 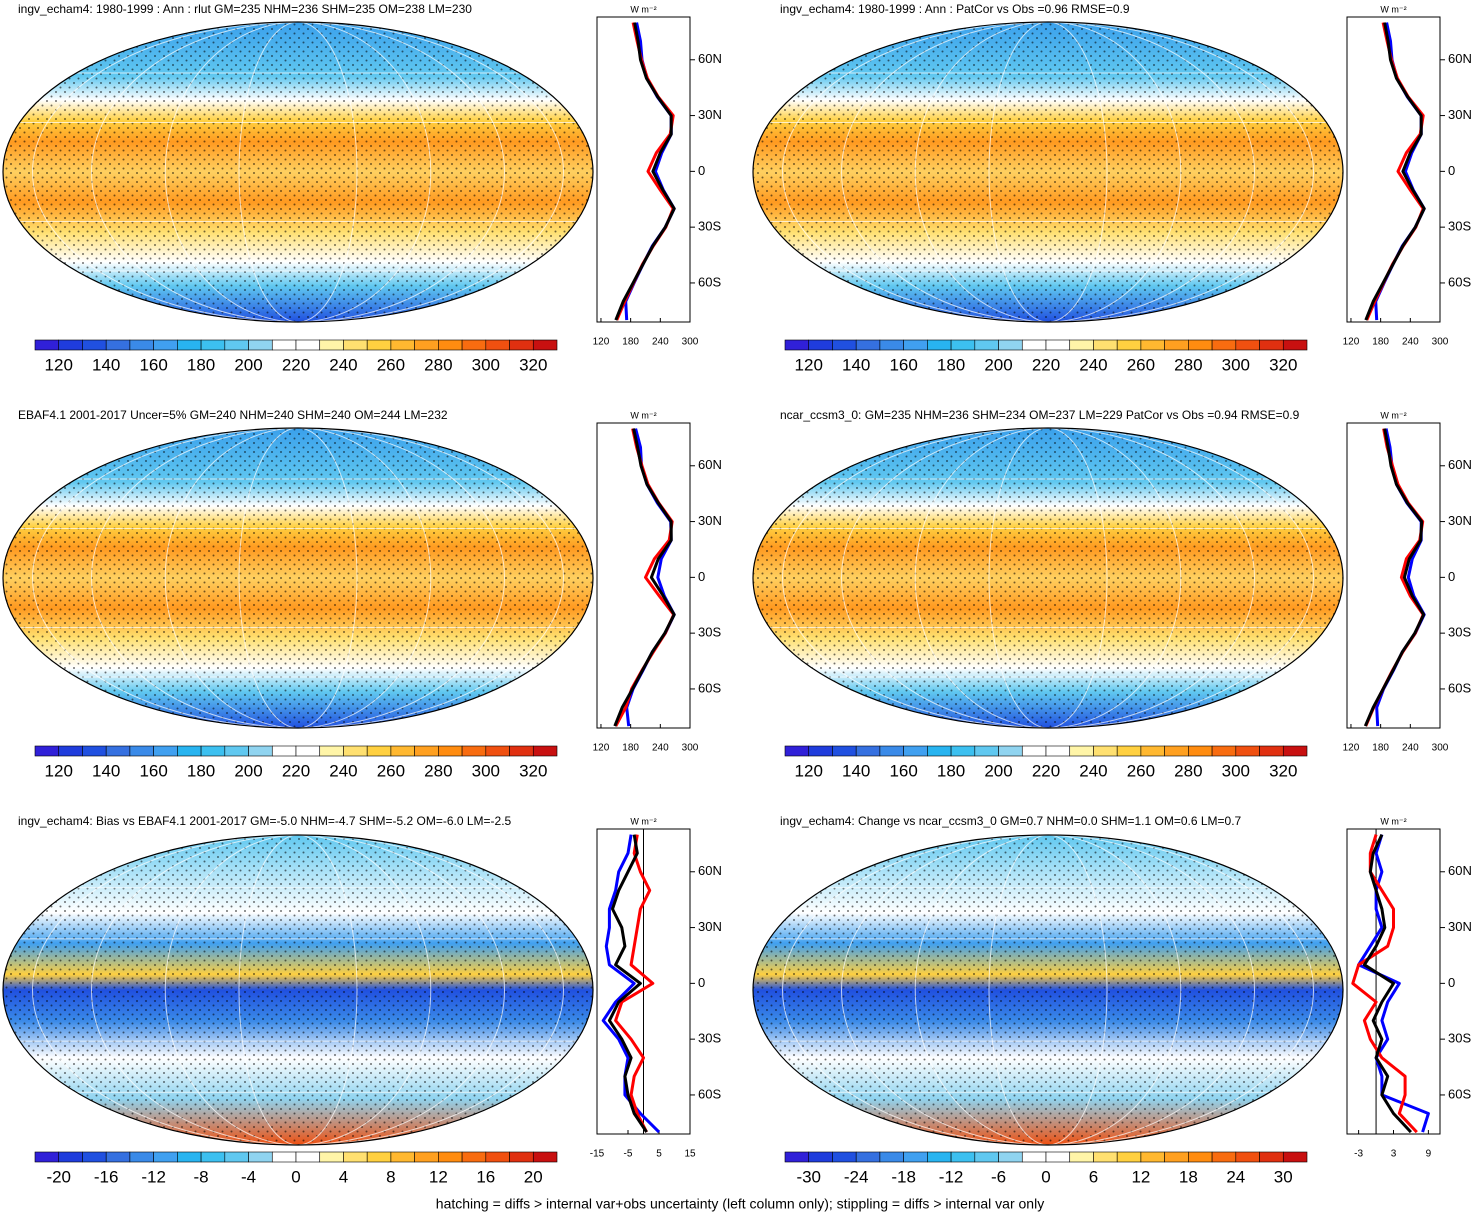 What do you see at coordinates (1283, 364) in the screenshot?
I see `colorbar-label: 320` at bounding box center [1283, 364].